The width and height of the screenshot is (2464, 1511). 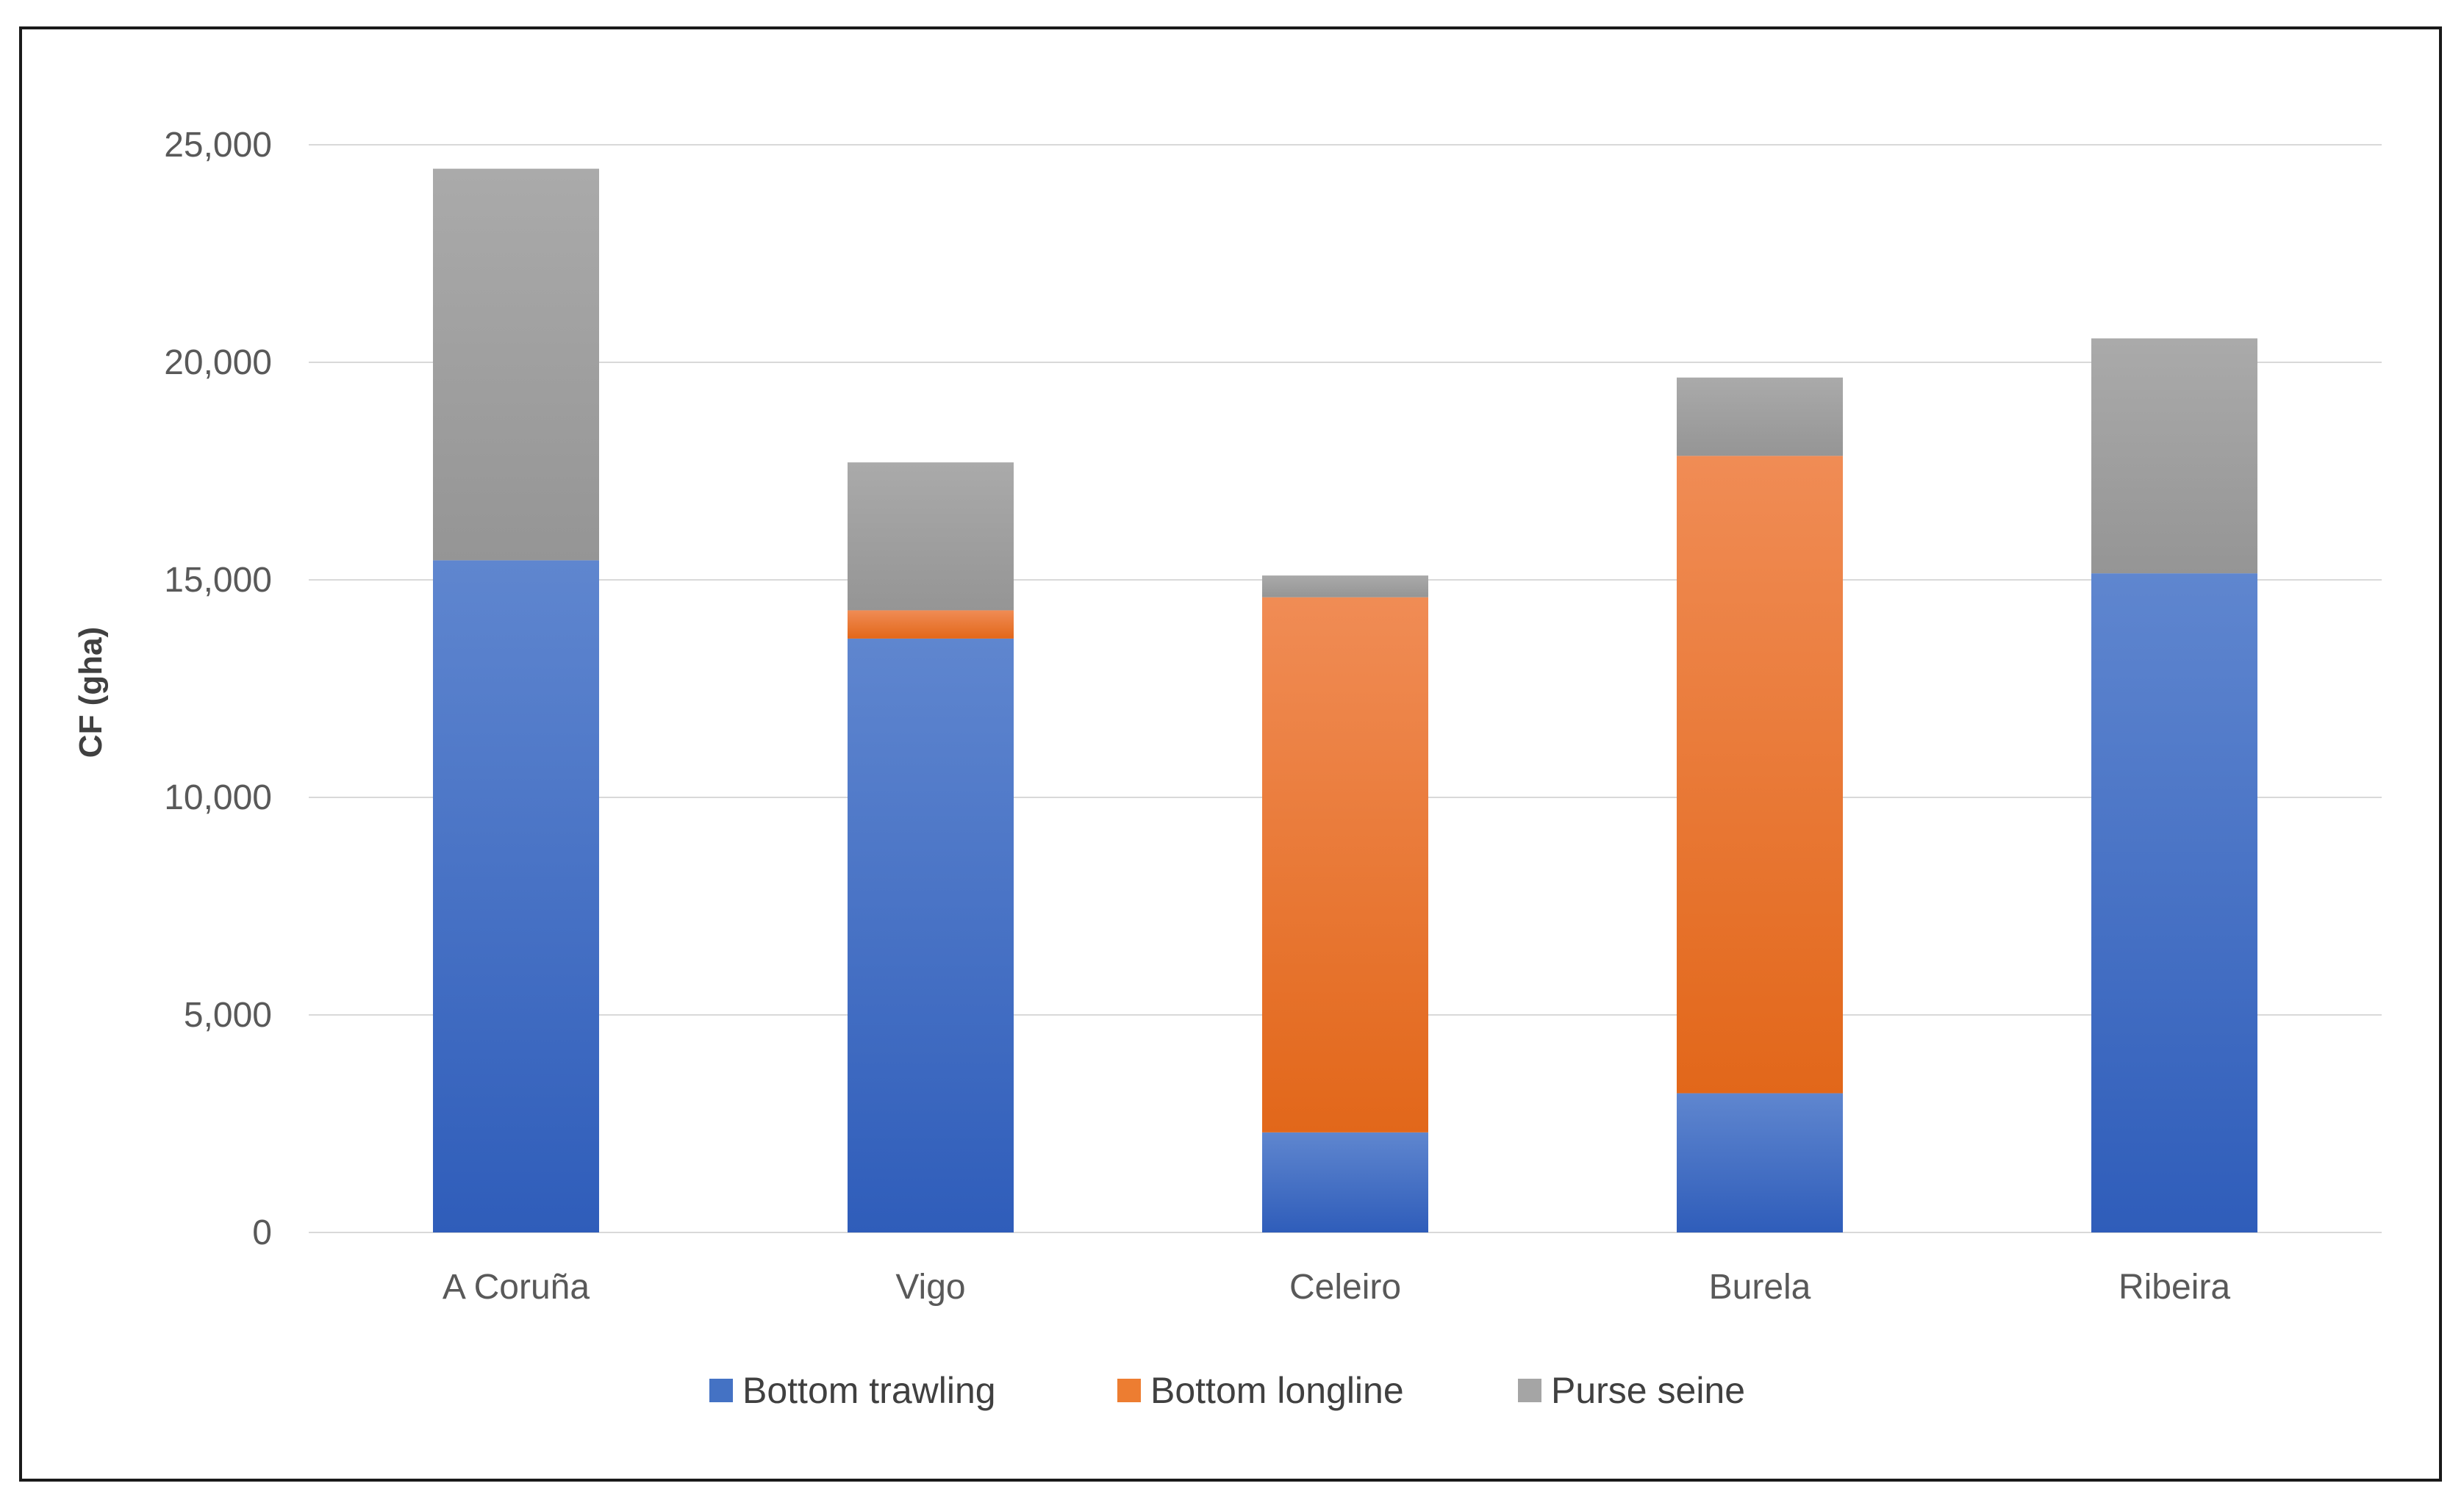 I want to click on y-tick-label: 15,000, so click(x=218, y=581).